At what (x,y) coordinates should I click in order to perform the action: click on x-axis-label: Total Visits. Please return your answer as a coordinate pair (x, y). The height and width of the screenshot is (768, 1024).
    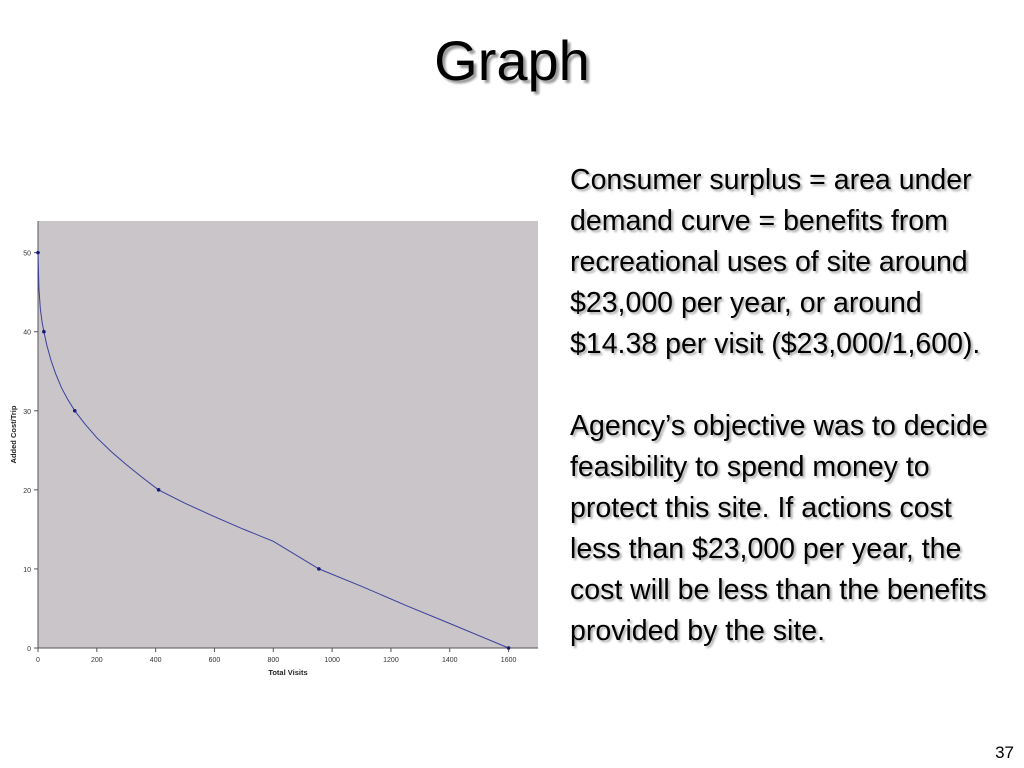
    Looking at the image, I should click on (287, 672).